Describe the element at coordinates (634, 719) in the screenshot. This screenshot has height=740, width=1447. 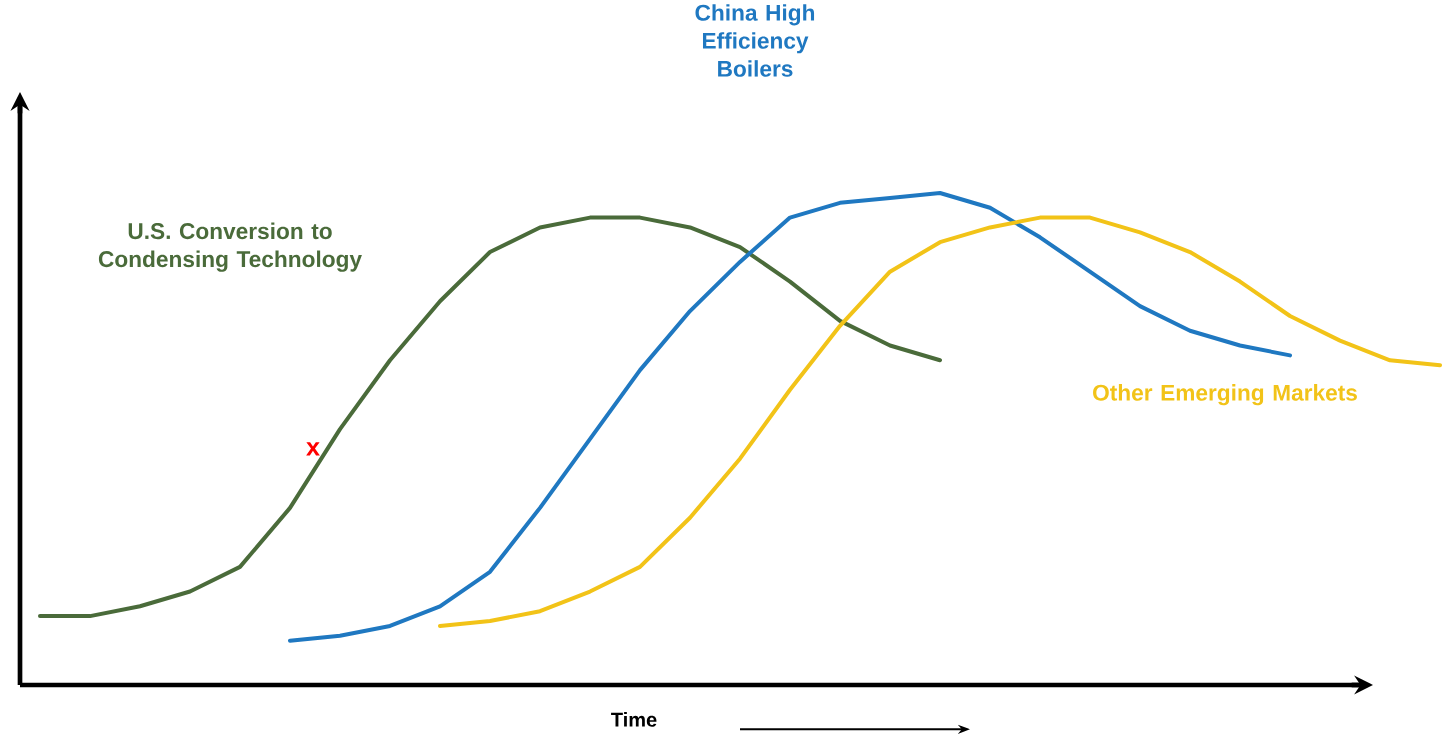
I see `x-axis-title: Time` at that location.